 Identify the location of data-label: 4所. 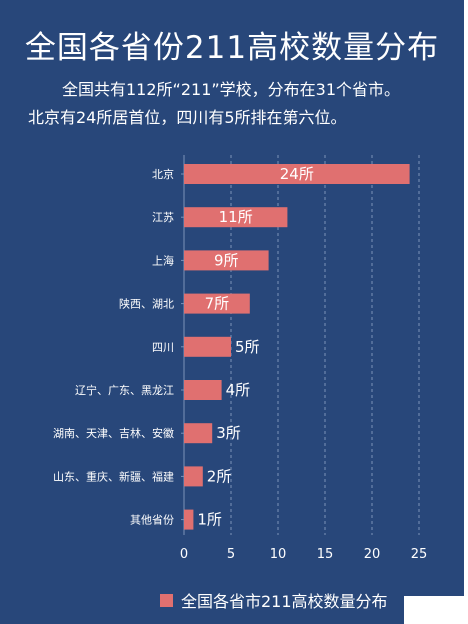
(238, 390).